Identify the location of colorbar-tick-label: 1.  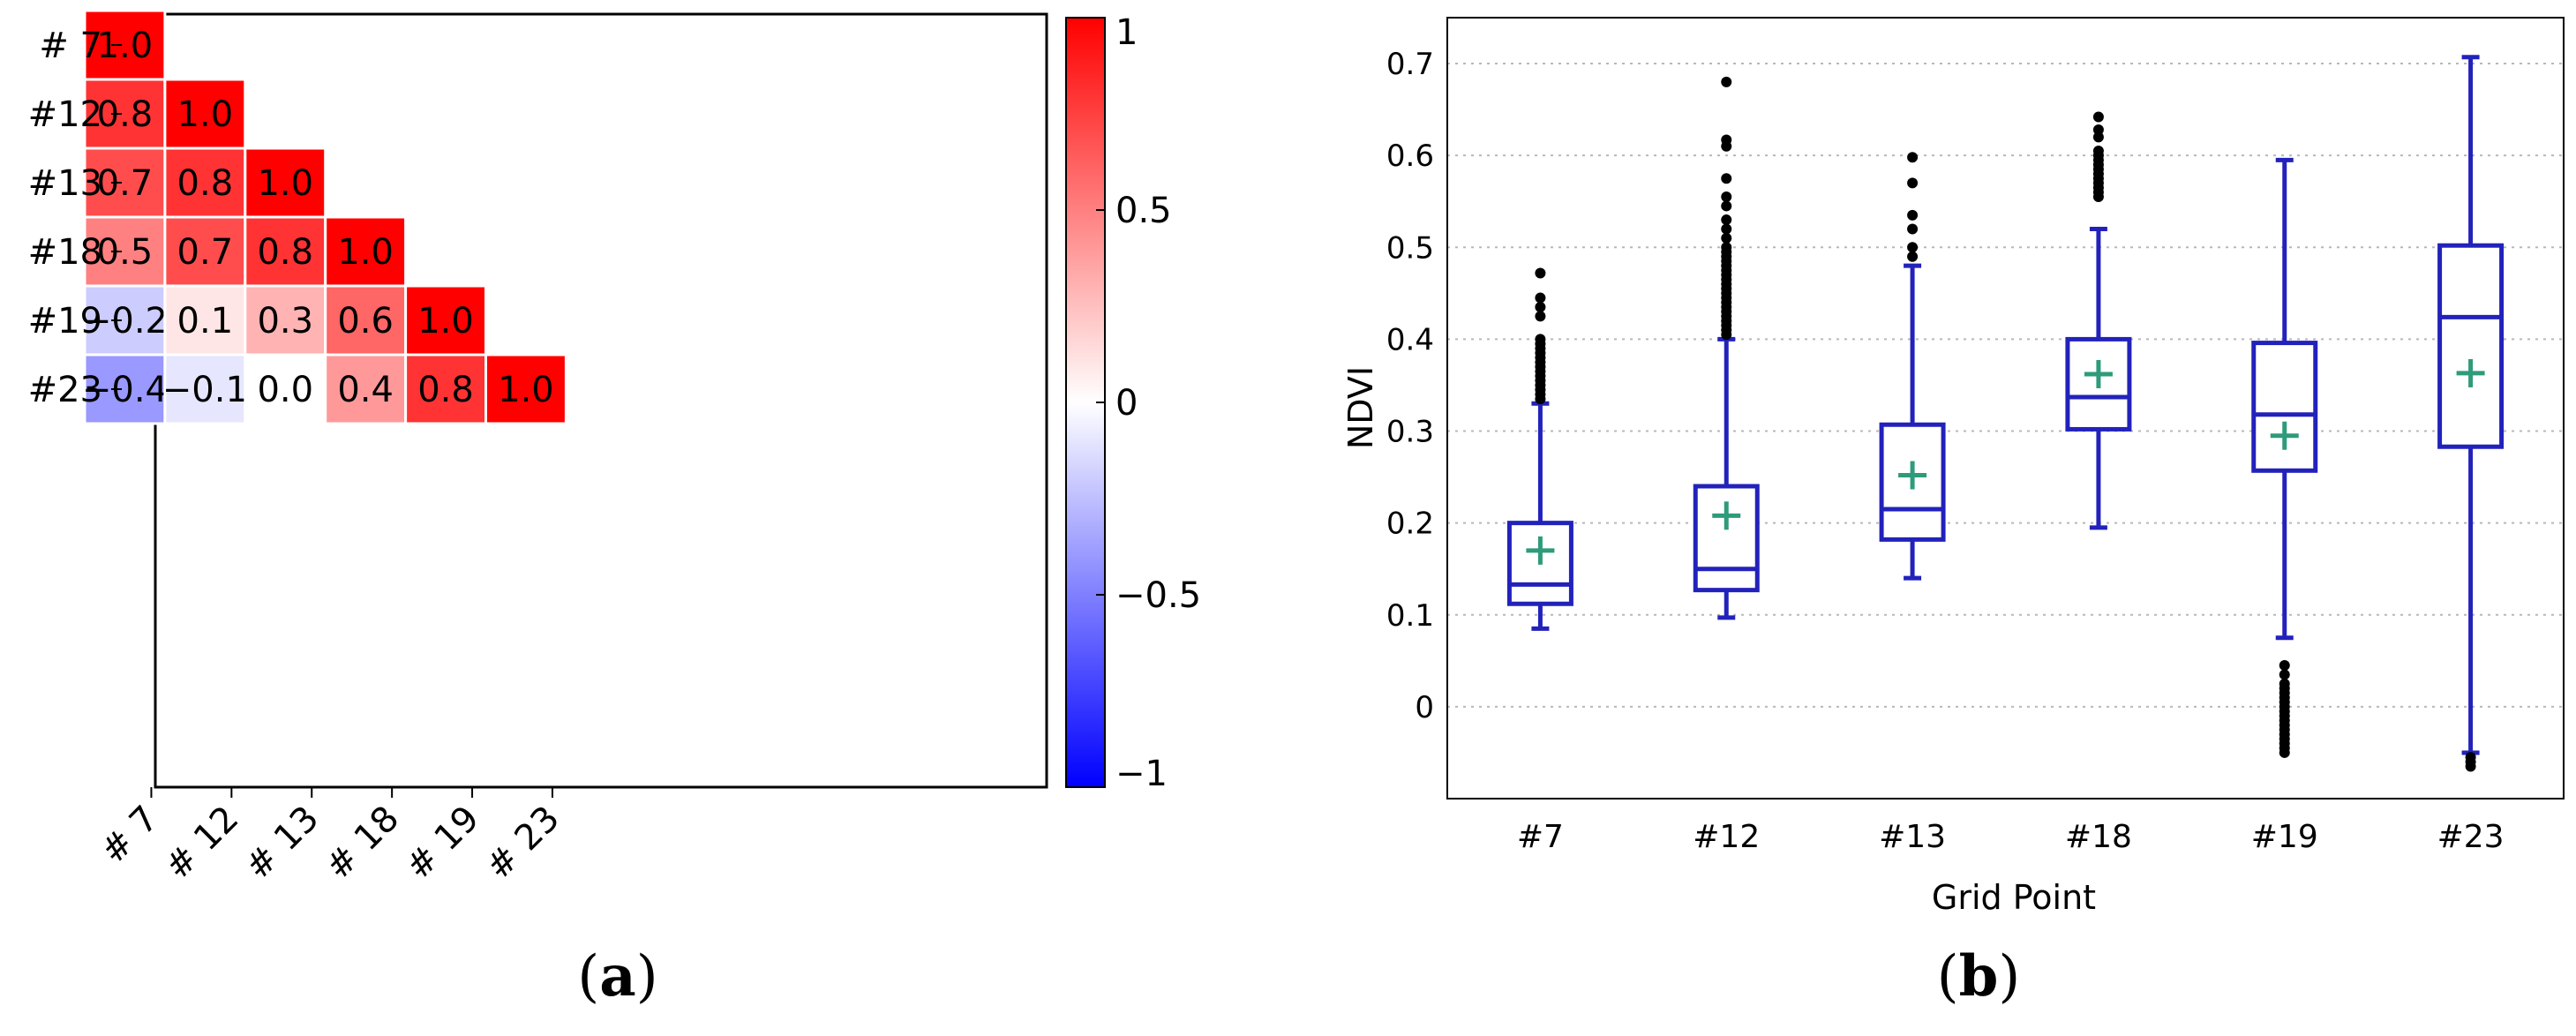
(1126, 32).